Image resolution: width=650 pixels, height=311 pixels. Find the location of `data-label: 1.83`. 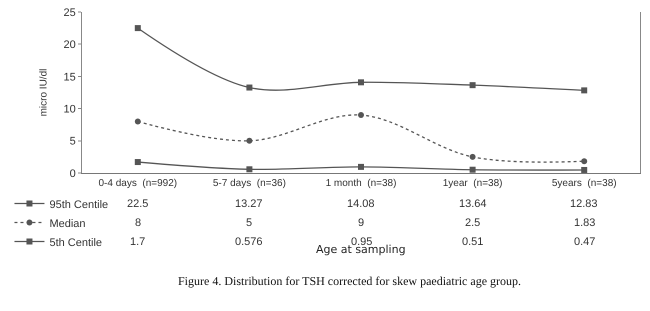

data-label: 1.83 is located at coordinates (585, 223).